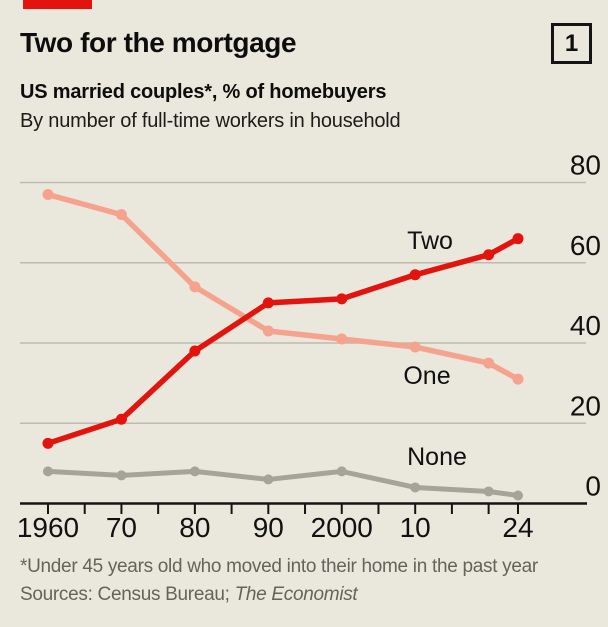  What do you see at coordinates (268, 303) in the screenshot?
I see `data-point-two-1990` at bounding box center [268, 303].